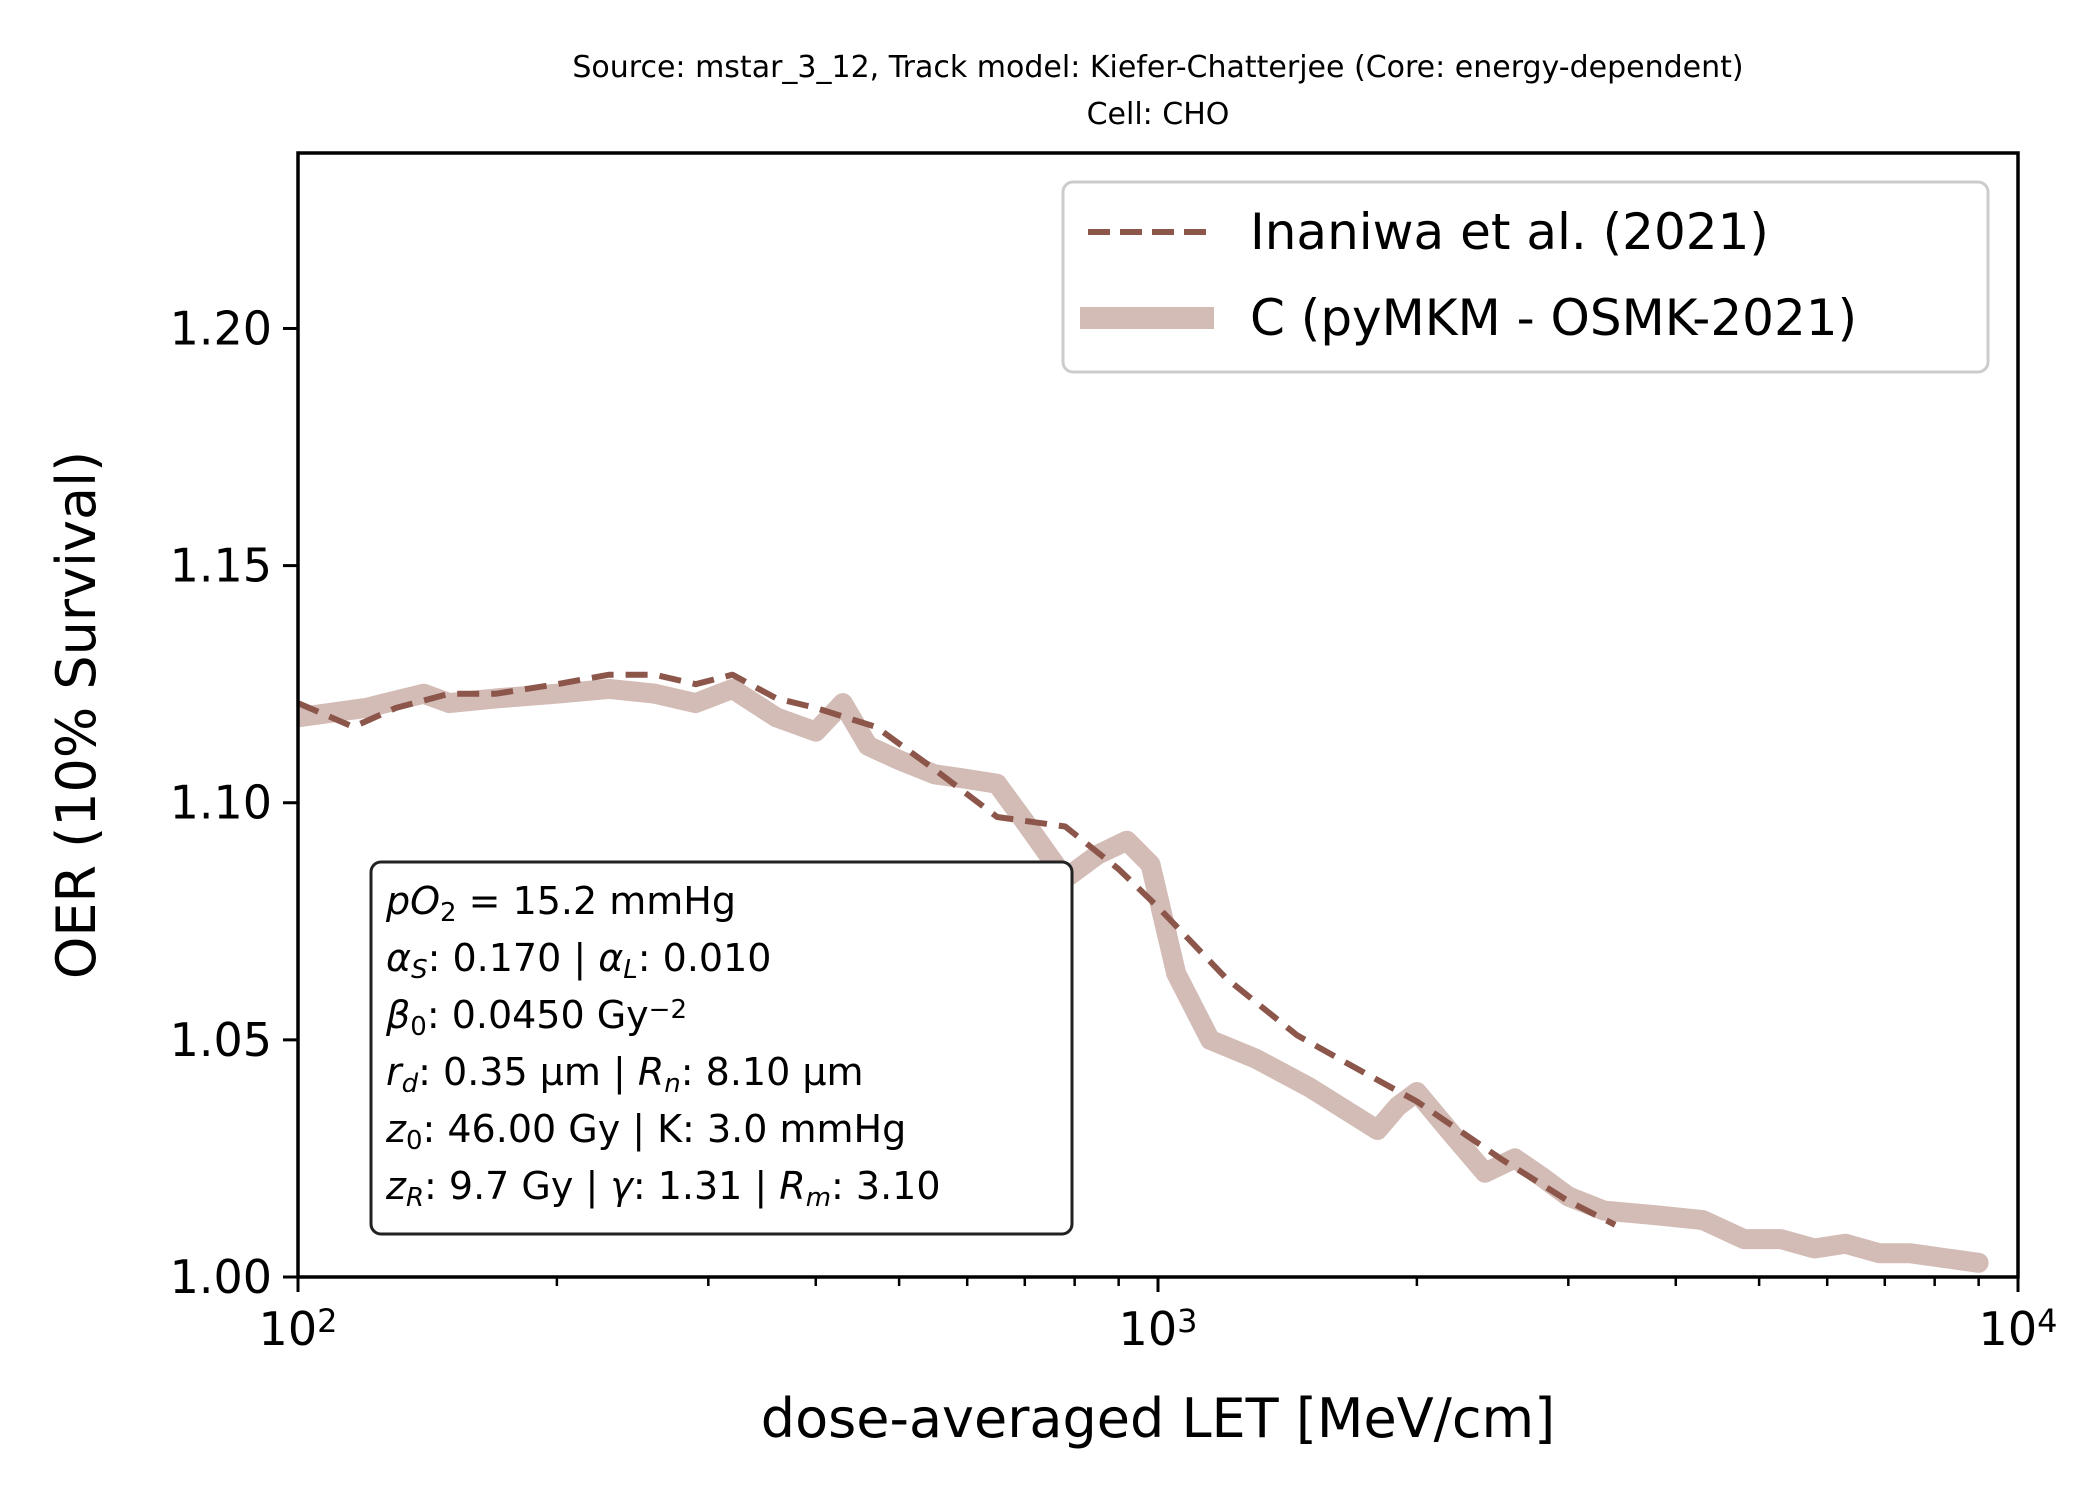 The width and height of the screenshot is (2100, 1500). Describe the element at coordinates (1158, 114) in the screenshot. I see `chart-subtitle: Cell: CHO` at that location.